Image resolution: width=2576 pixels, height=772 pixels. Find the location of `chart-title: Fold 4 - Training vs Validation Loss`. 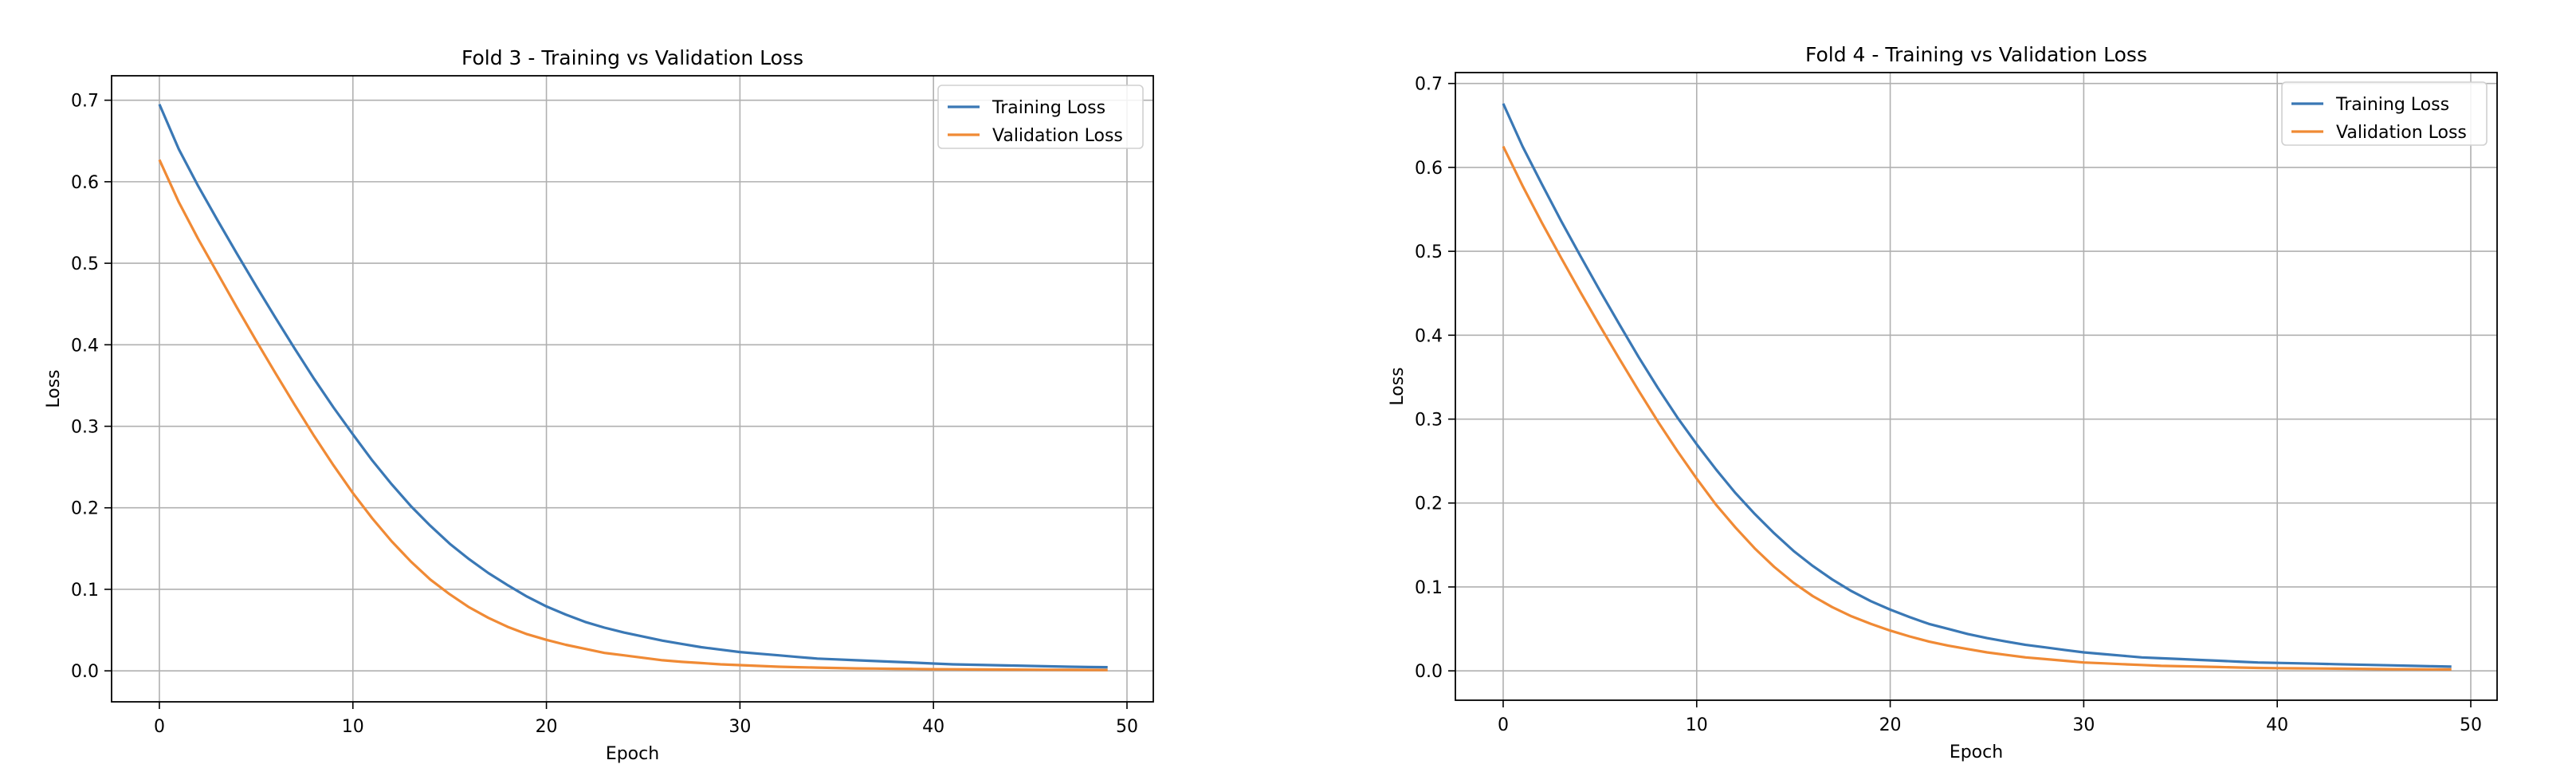

chart-title: Fold 4 - Training vs Validation Loss is located at coordinates (1976, 54).